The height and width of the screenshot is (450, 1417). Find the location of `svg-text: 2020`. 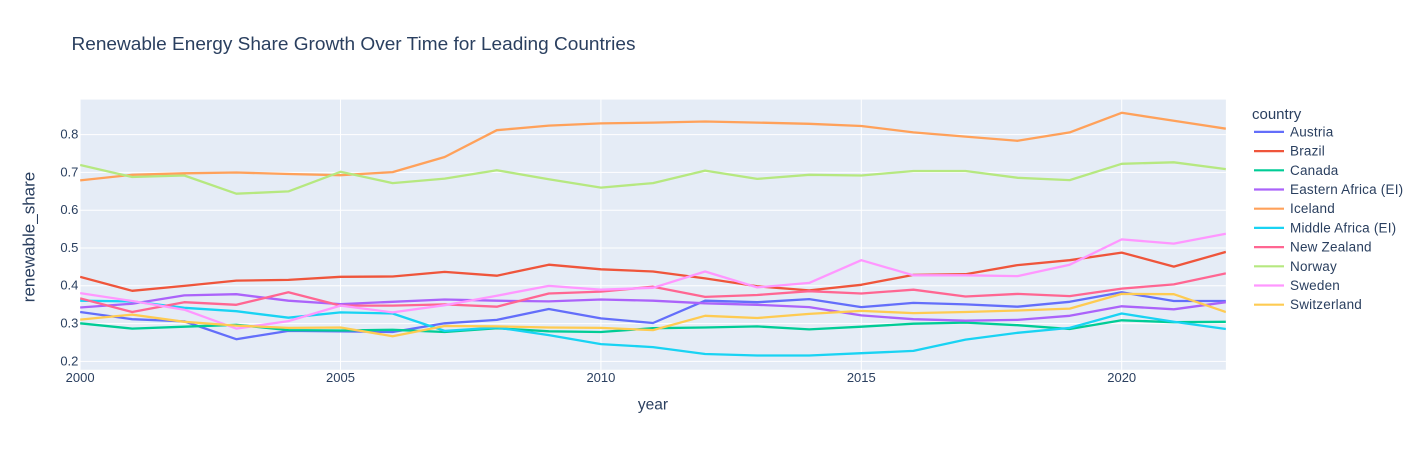

svg-text: 2020 is located at coordinates (1121, 377).